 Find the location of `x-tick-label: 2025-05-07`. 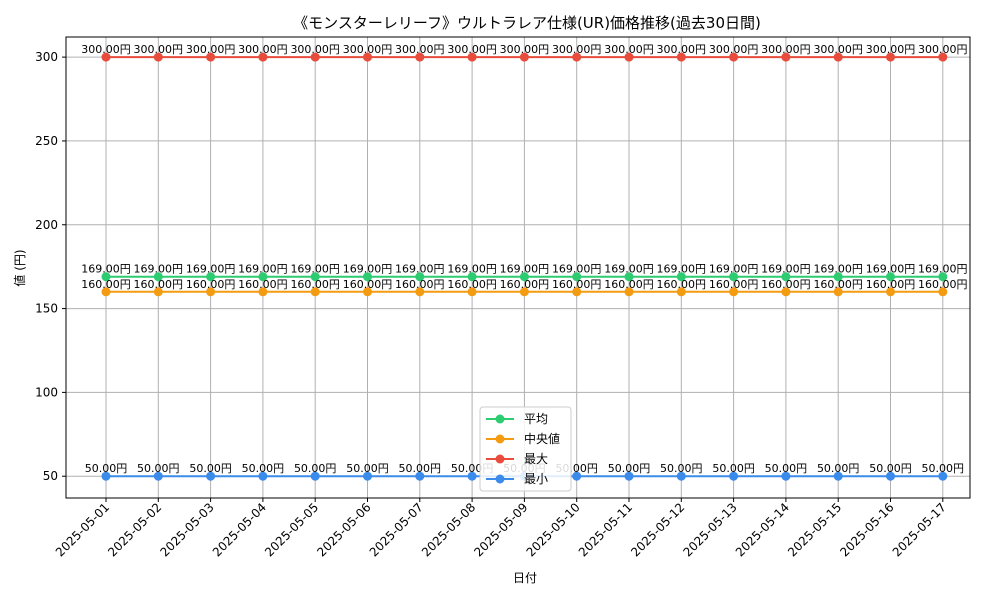

x-tick-label: 2025-05-07 is located at coordinates (396, 529).